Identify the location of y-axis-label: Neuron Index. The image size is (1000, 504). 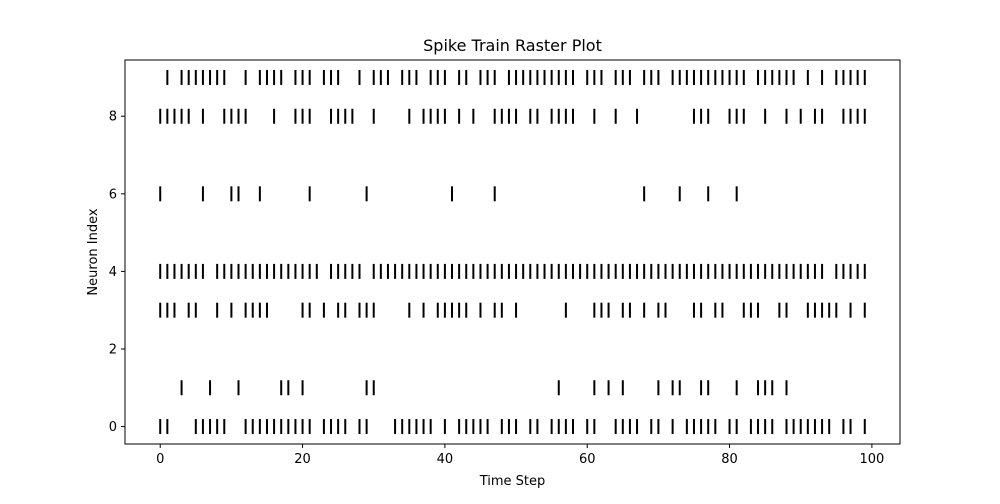
(93, 251).